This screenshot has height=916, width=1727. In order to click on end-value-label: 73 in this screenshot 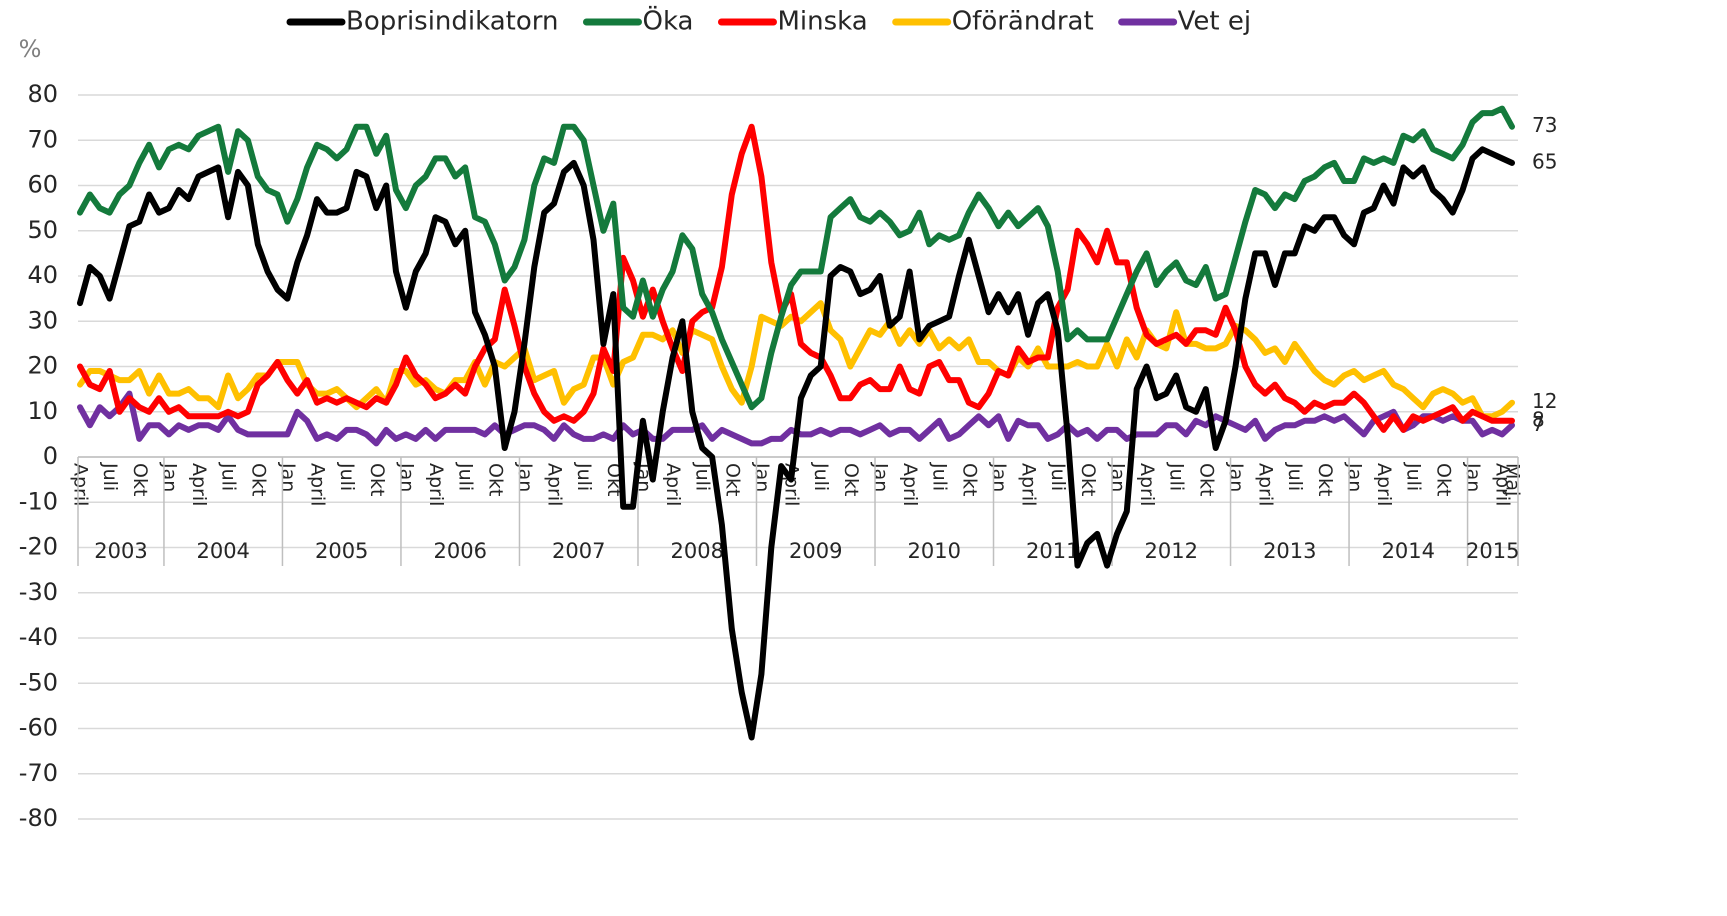, I will do `click(1544, 125)`.